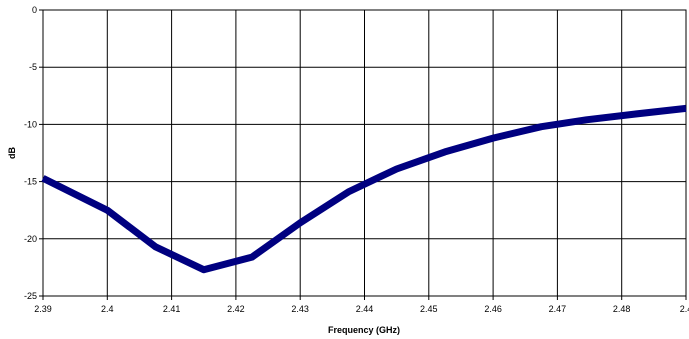 This screenshot has width=689, height=339. I want to click on x-tick-label: 2.46, so click(493, 309).